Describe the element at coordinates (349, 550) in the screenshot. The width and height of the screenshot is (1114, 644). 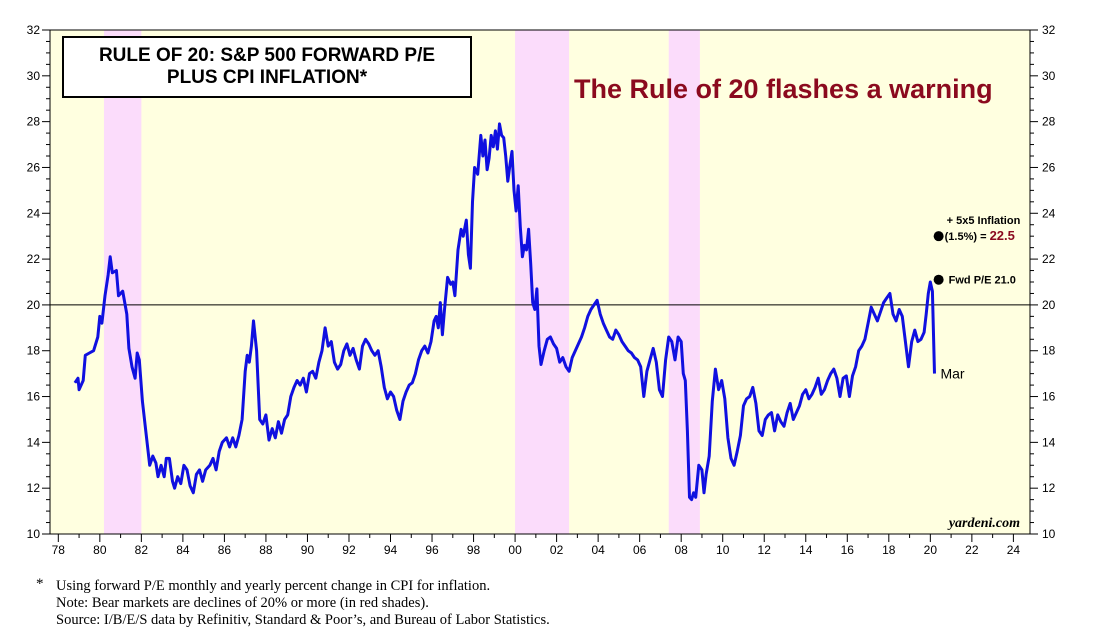
I see `x-tick-label: 92` at that location.